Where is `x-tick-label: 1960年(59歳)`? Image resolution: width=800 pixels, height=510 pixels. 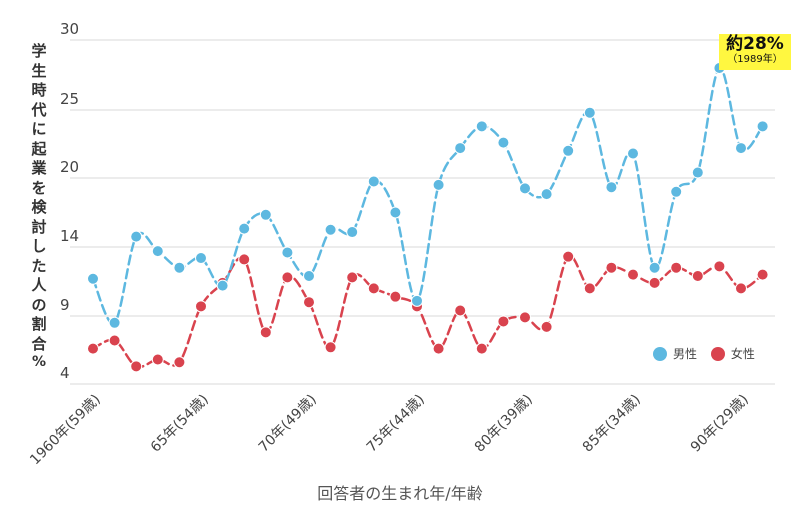 x-tick-label: 1960年(59歳) is located at coordinates (65, 430).